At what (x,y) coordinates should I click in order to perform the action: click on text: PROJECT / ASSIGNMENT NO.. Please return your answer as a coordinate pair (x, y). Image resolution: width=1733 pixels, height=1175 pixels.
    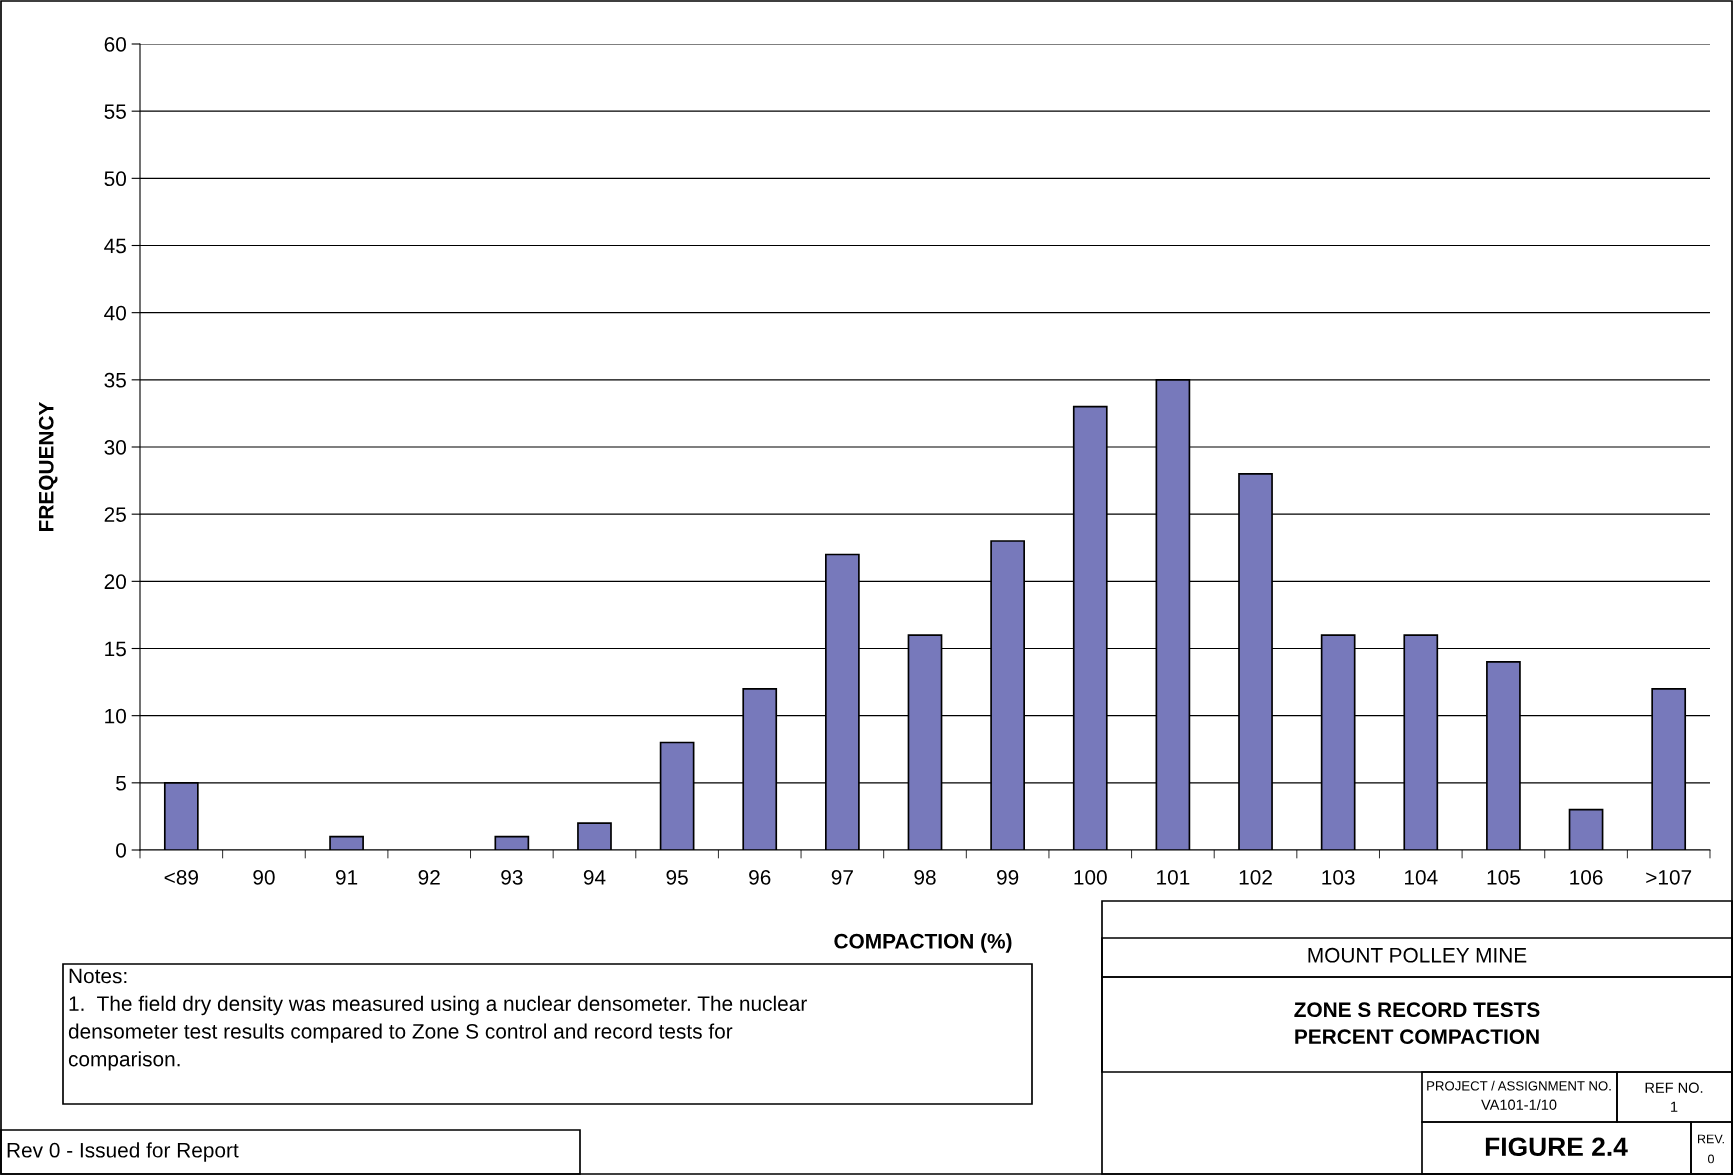
    Looking at the image, I should click on (1519, 1085).